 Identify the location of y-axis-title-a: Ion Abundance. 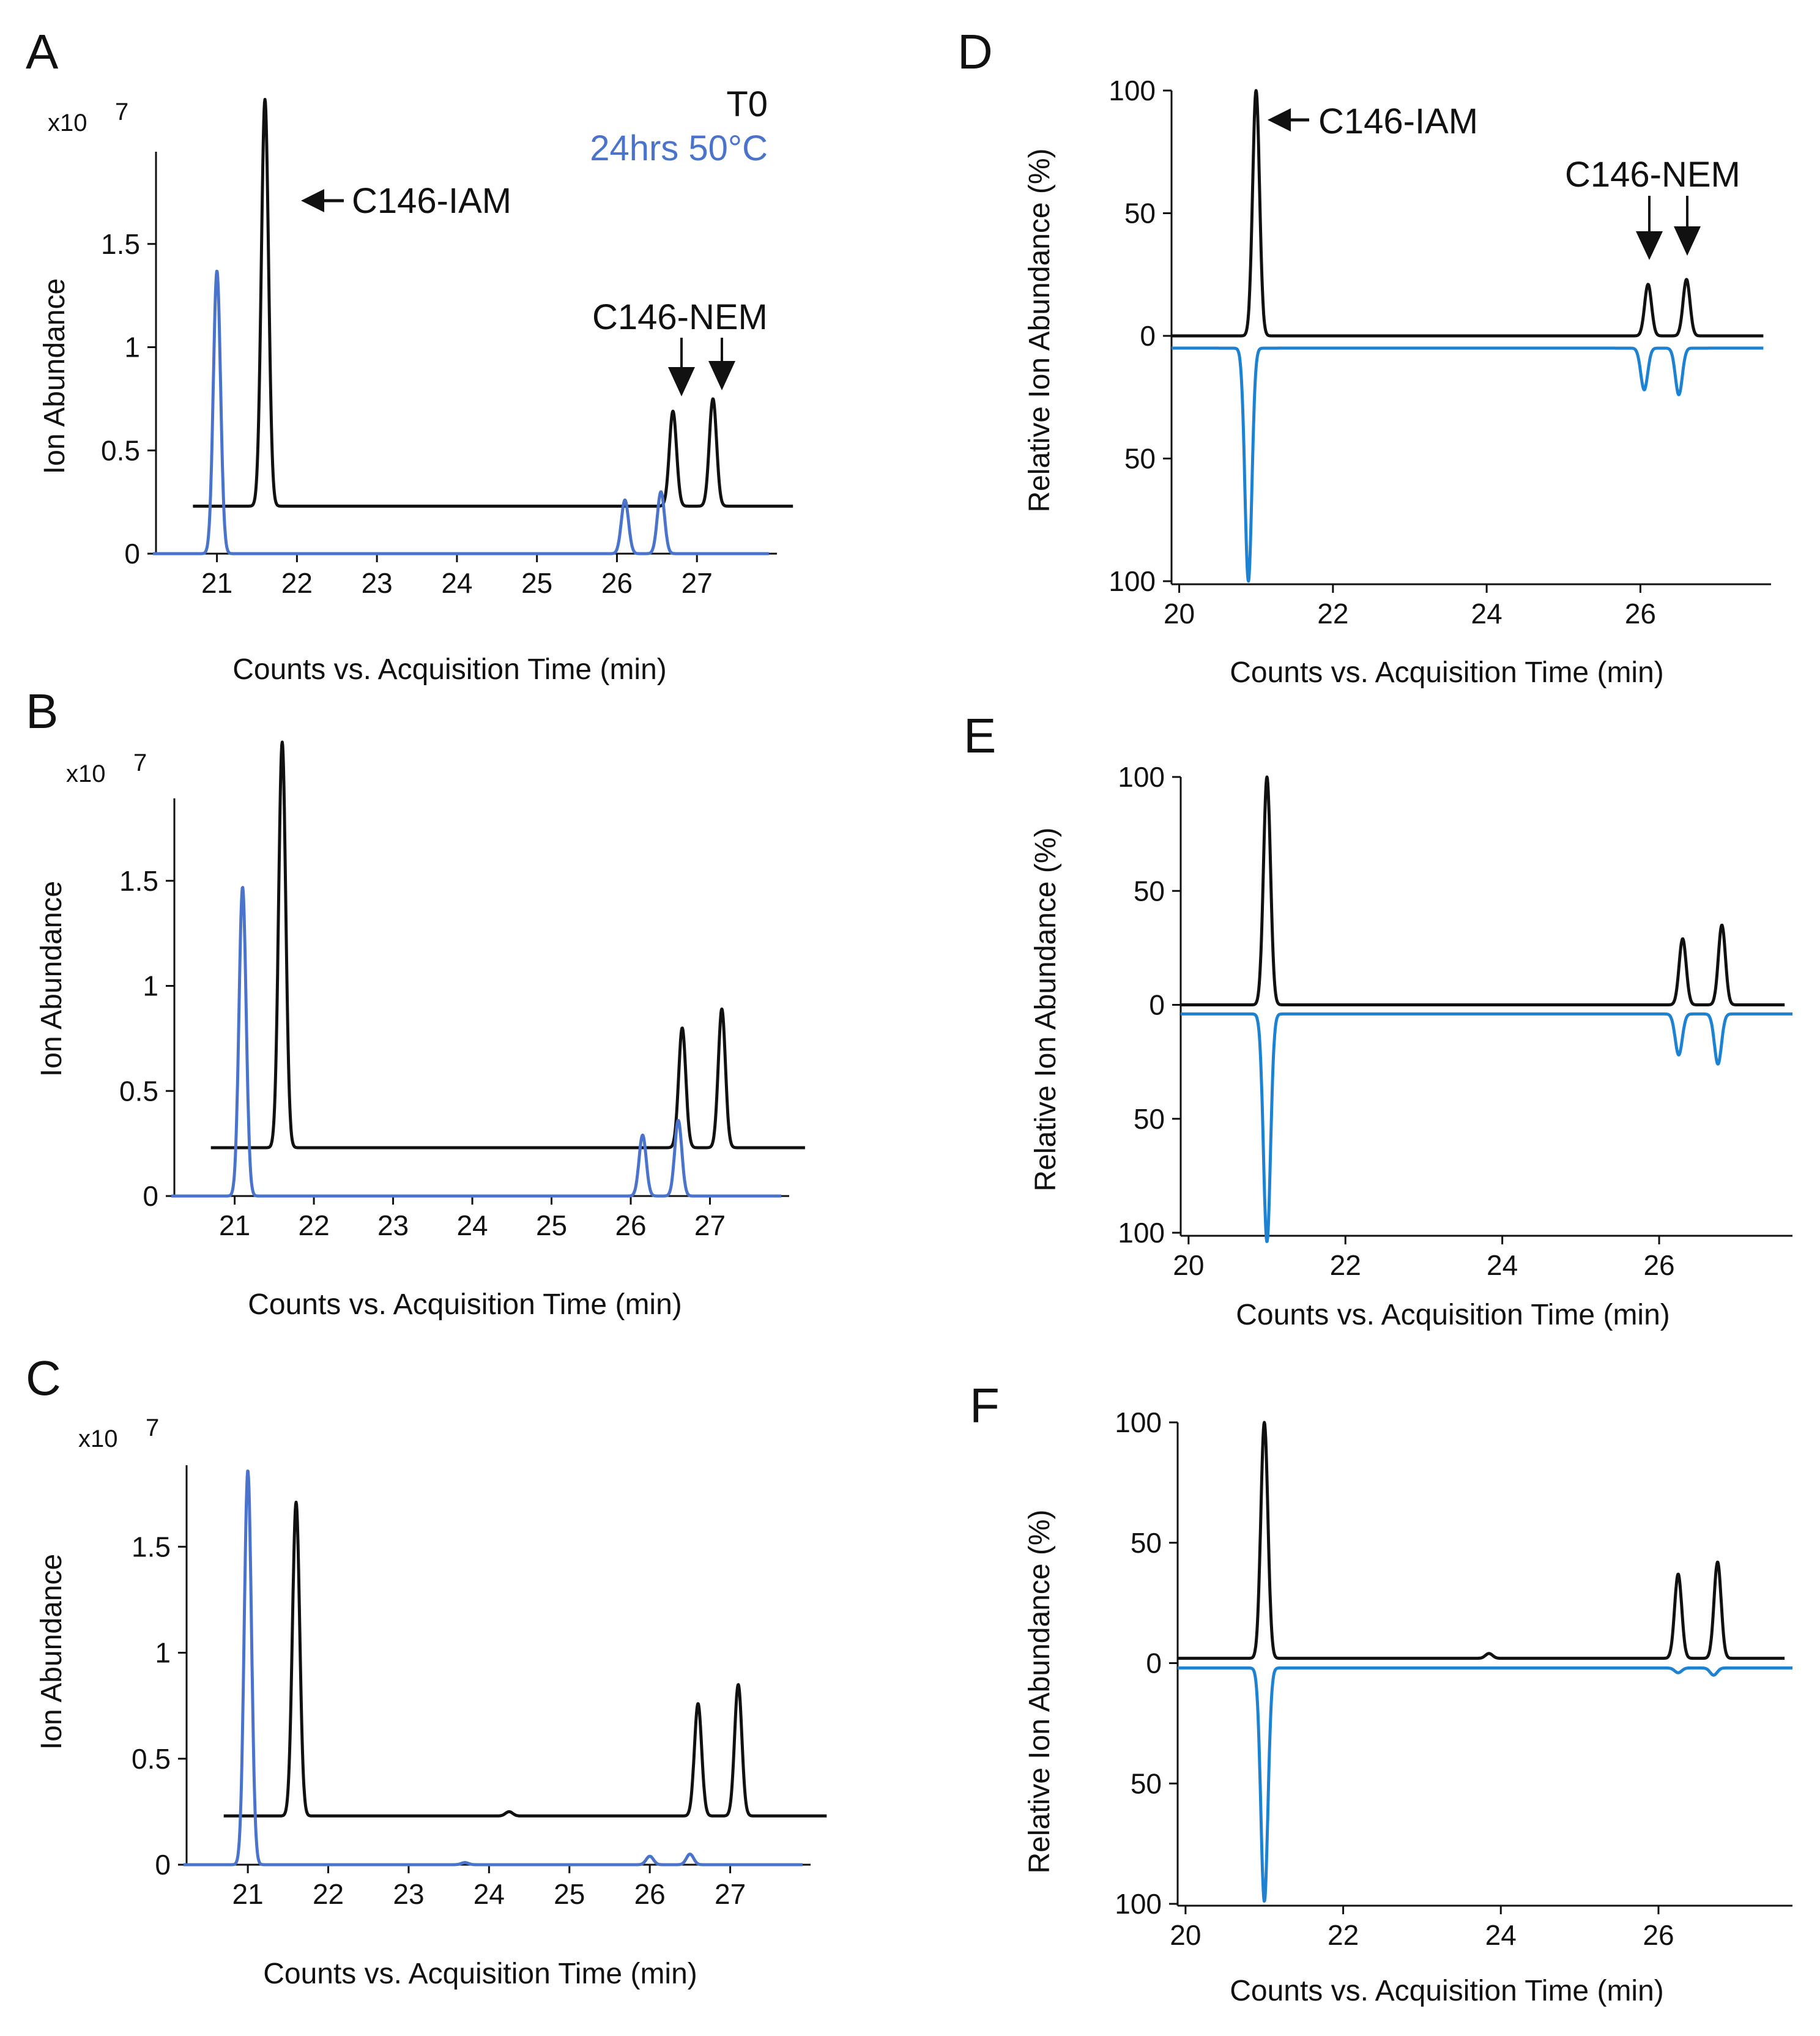
(55, 376).